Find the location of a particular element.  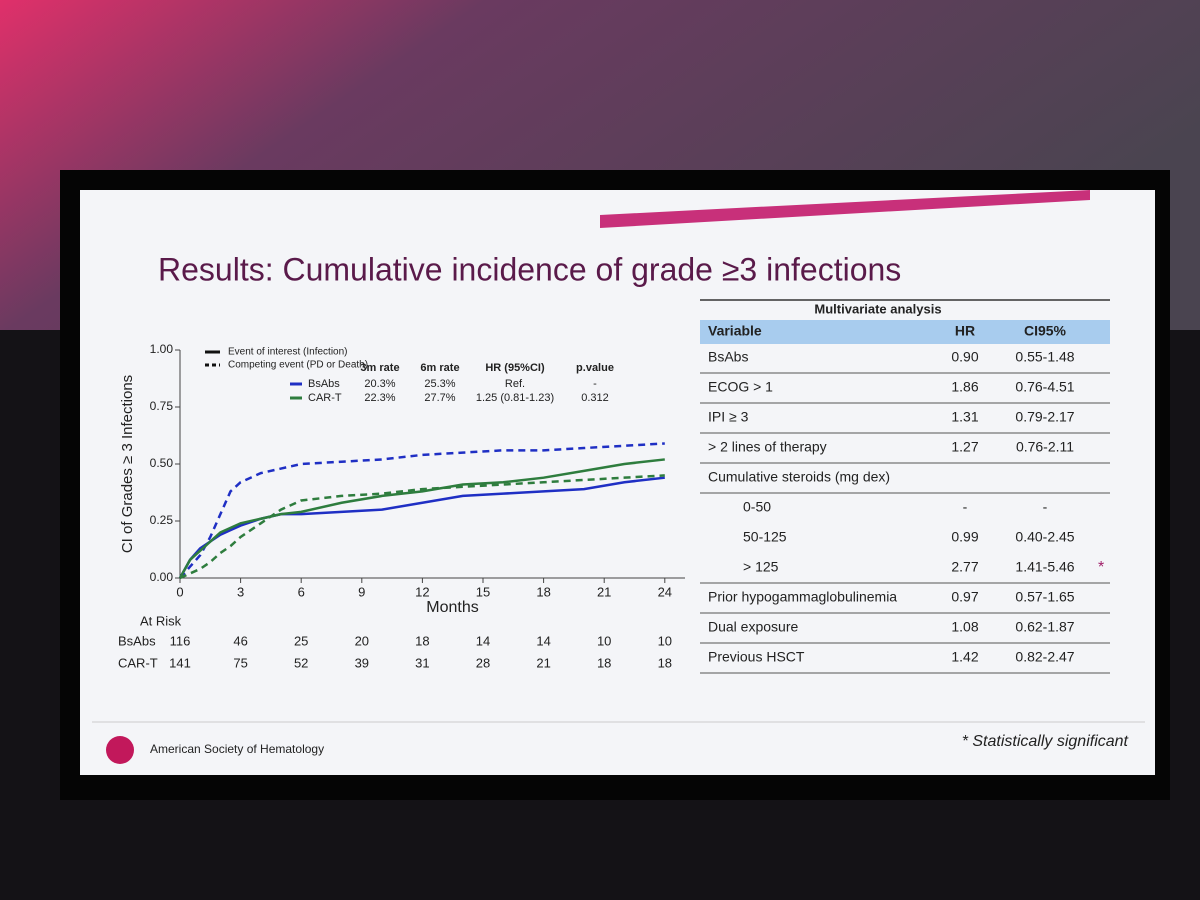

stats-header: HR (95%CI) is located at coordinates (515, 368).